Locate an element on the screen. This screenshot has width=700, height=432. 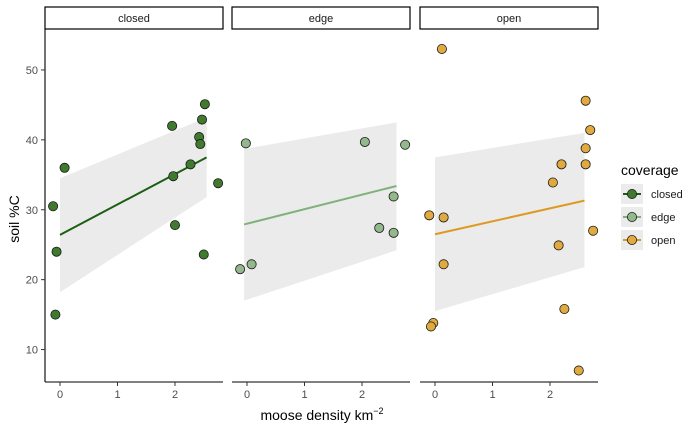
facet-strip-label-edge: edge is located at coordinates (321, 19).